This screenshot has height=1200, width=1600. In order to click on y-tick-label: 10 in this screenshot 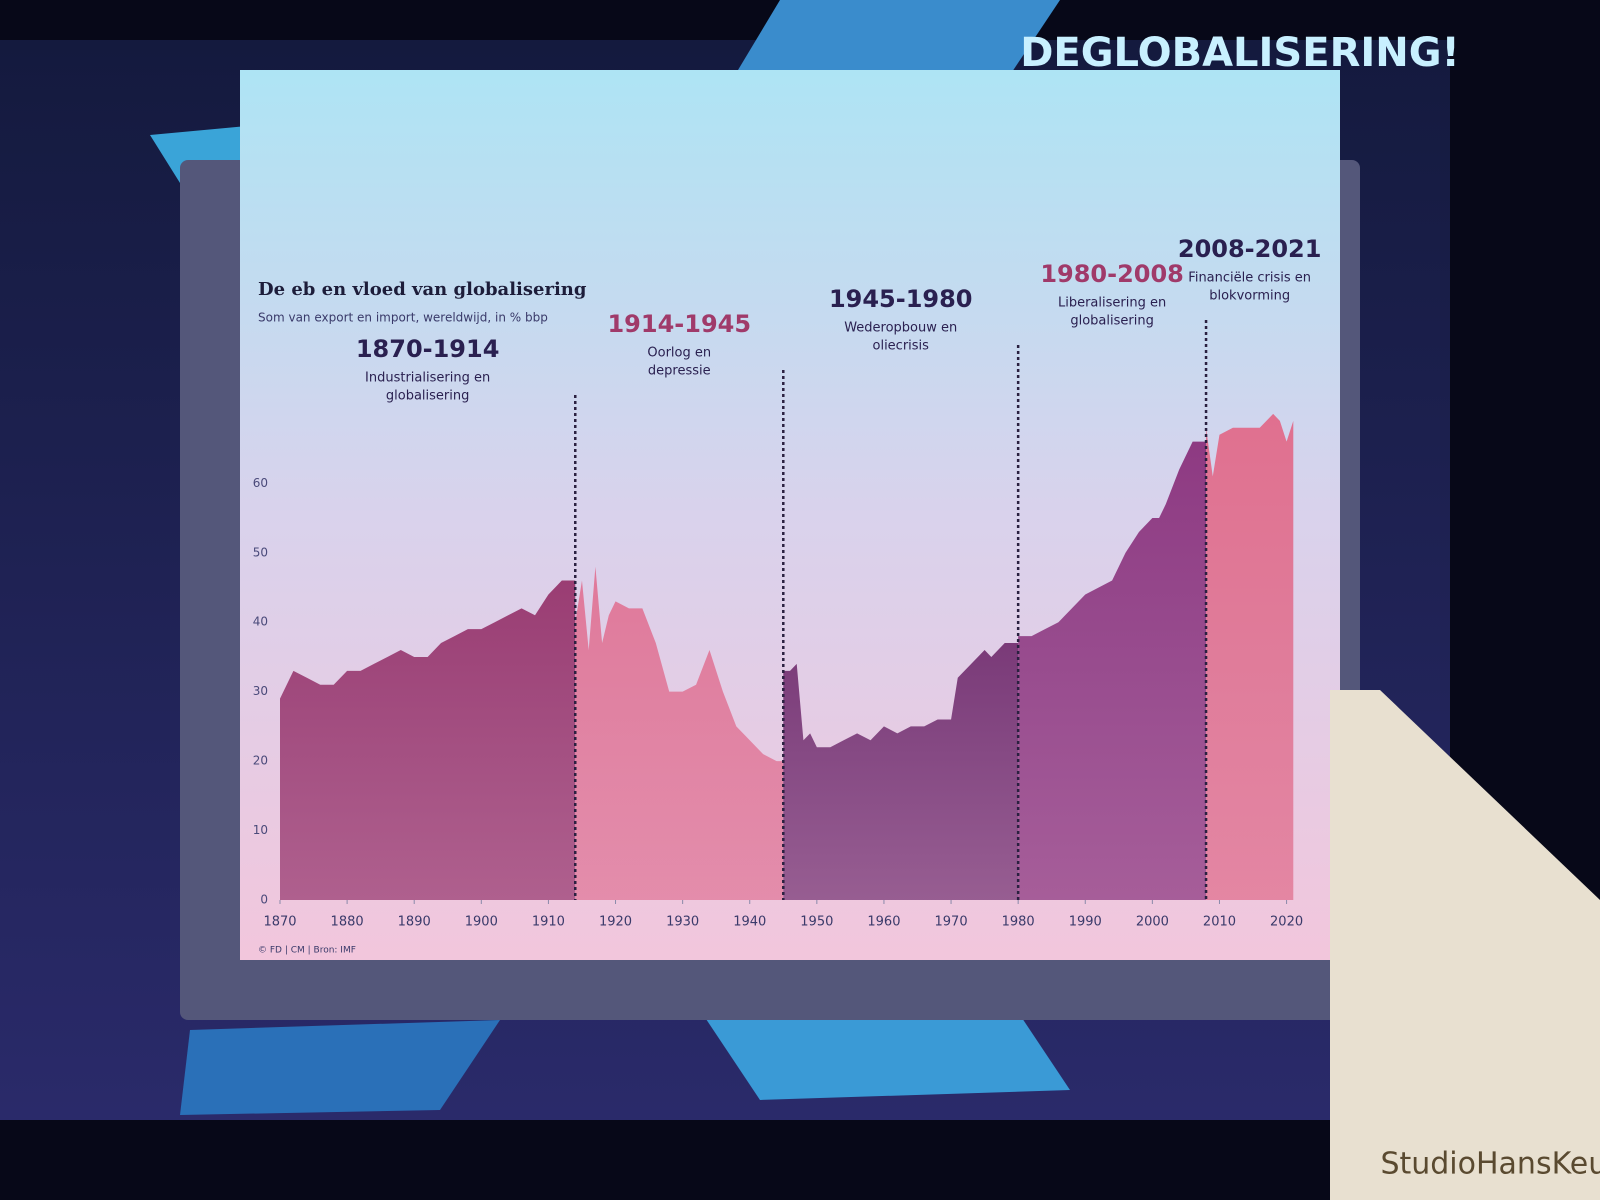, I will do `click(260, 830)`.